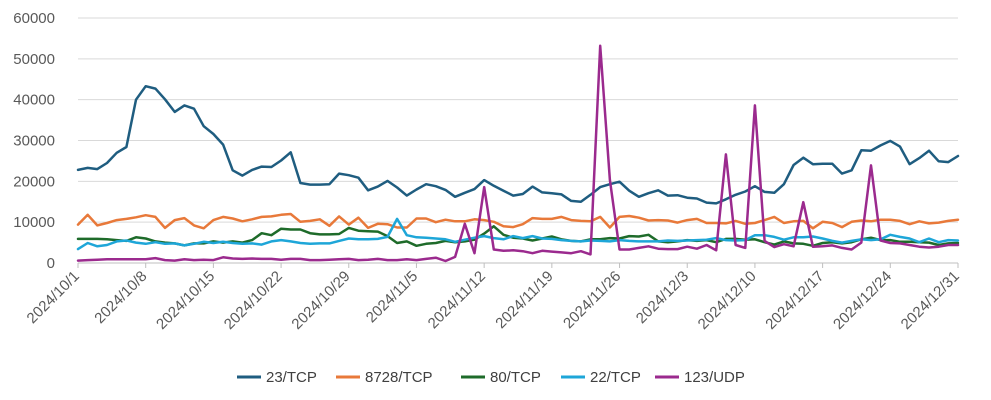 This screenshot has height=400, width=991. I want to click on y-tick-label: 50000, so click(34, 59).